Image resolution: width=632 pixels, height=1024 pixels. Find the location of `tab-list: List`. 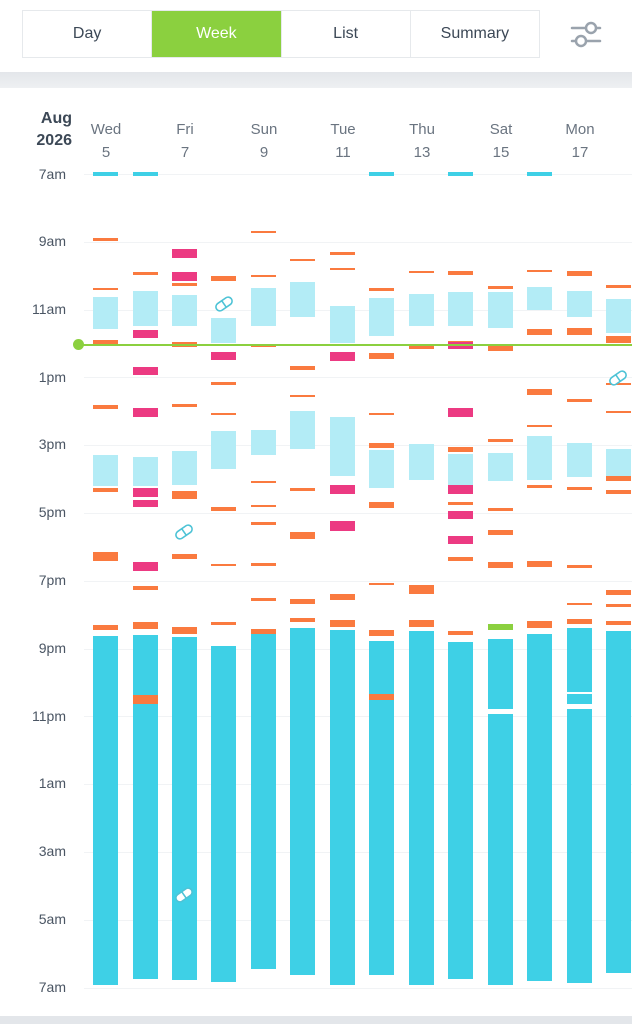

tab-list: List is located at coordinates (346, 34).